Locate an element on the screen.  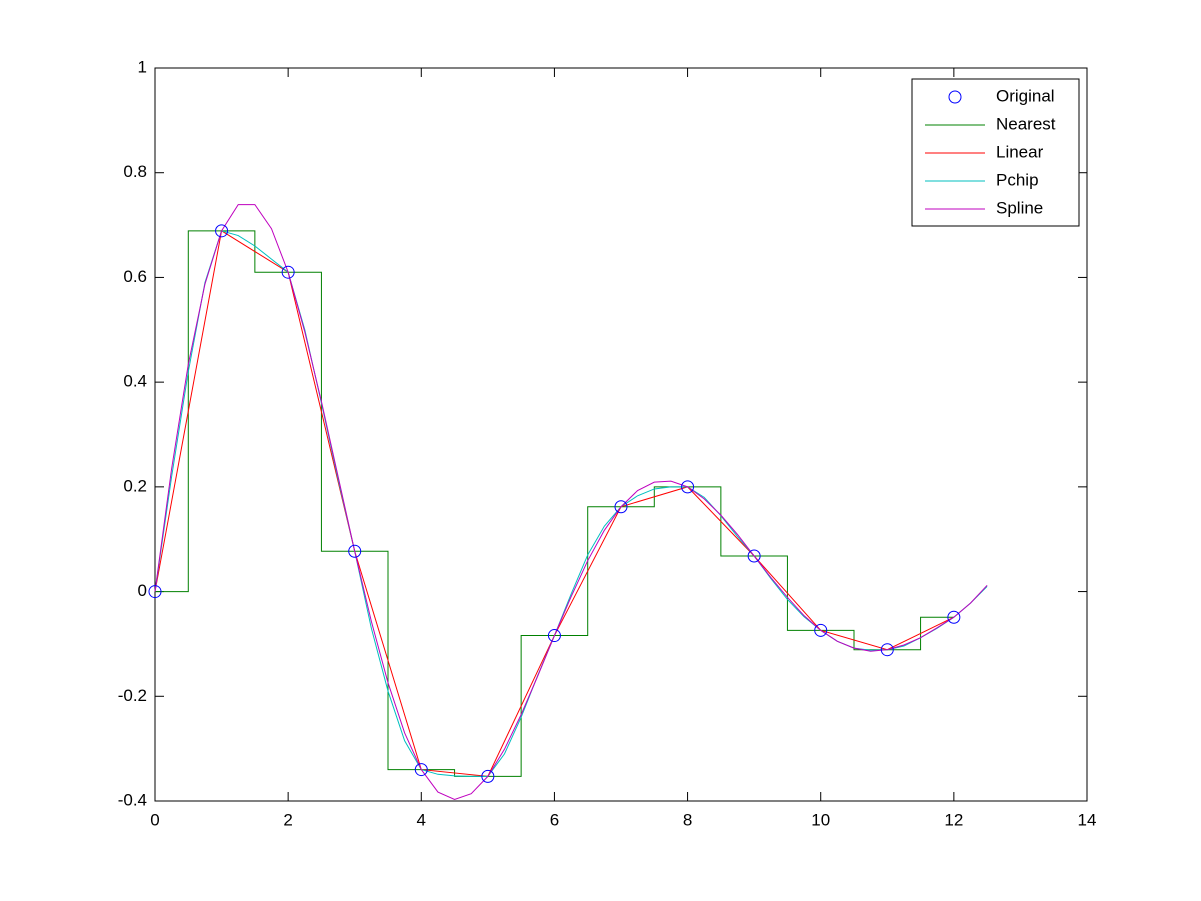
x-tick-label: 8 is located at coordinates (687, 819).